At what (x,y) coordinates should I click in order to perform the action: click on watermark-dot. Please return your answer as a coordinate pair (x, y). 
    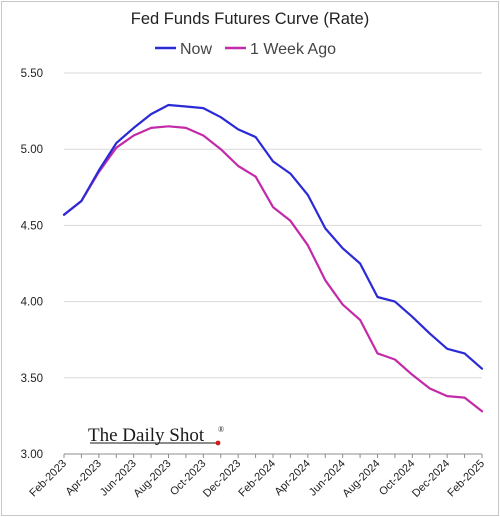
    Looking at the image, I should click on (218, 443).